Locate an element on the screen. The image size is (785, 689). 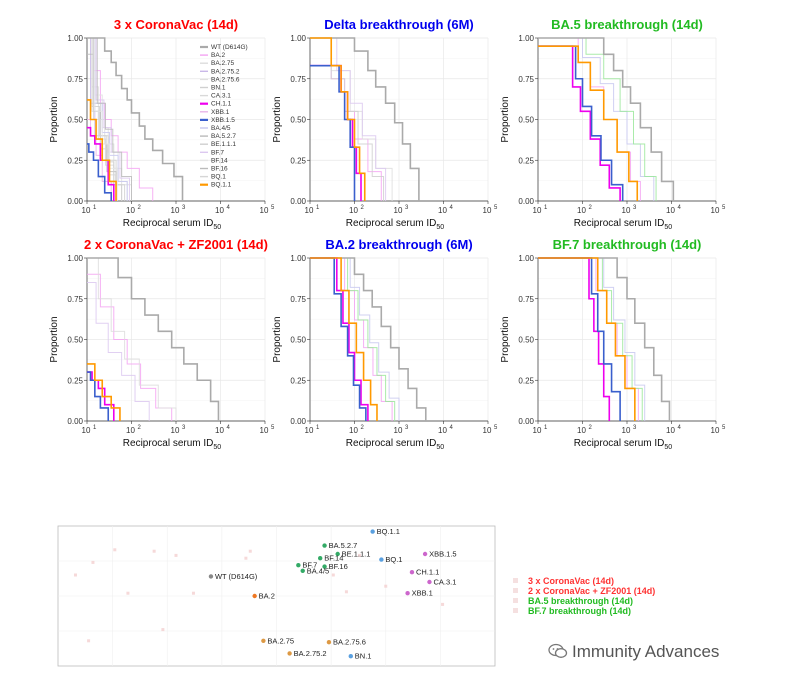
panel-title: BA.2 breakthrough (6M) is located at coordinates (398, 244).